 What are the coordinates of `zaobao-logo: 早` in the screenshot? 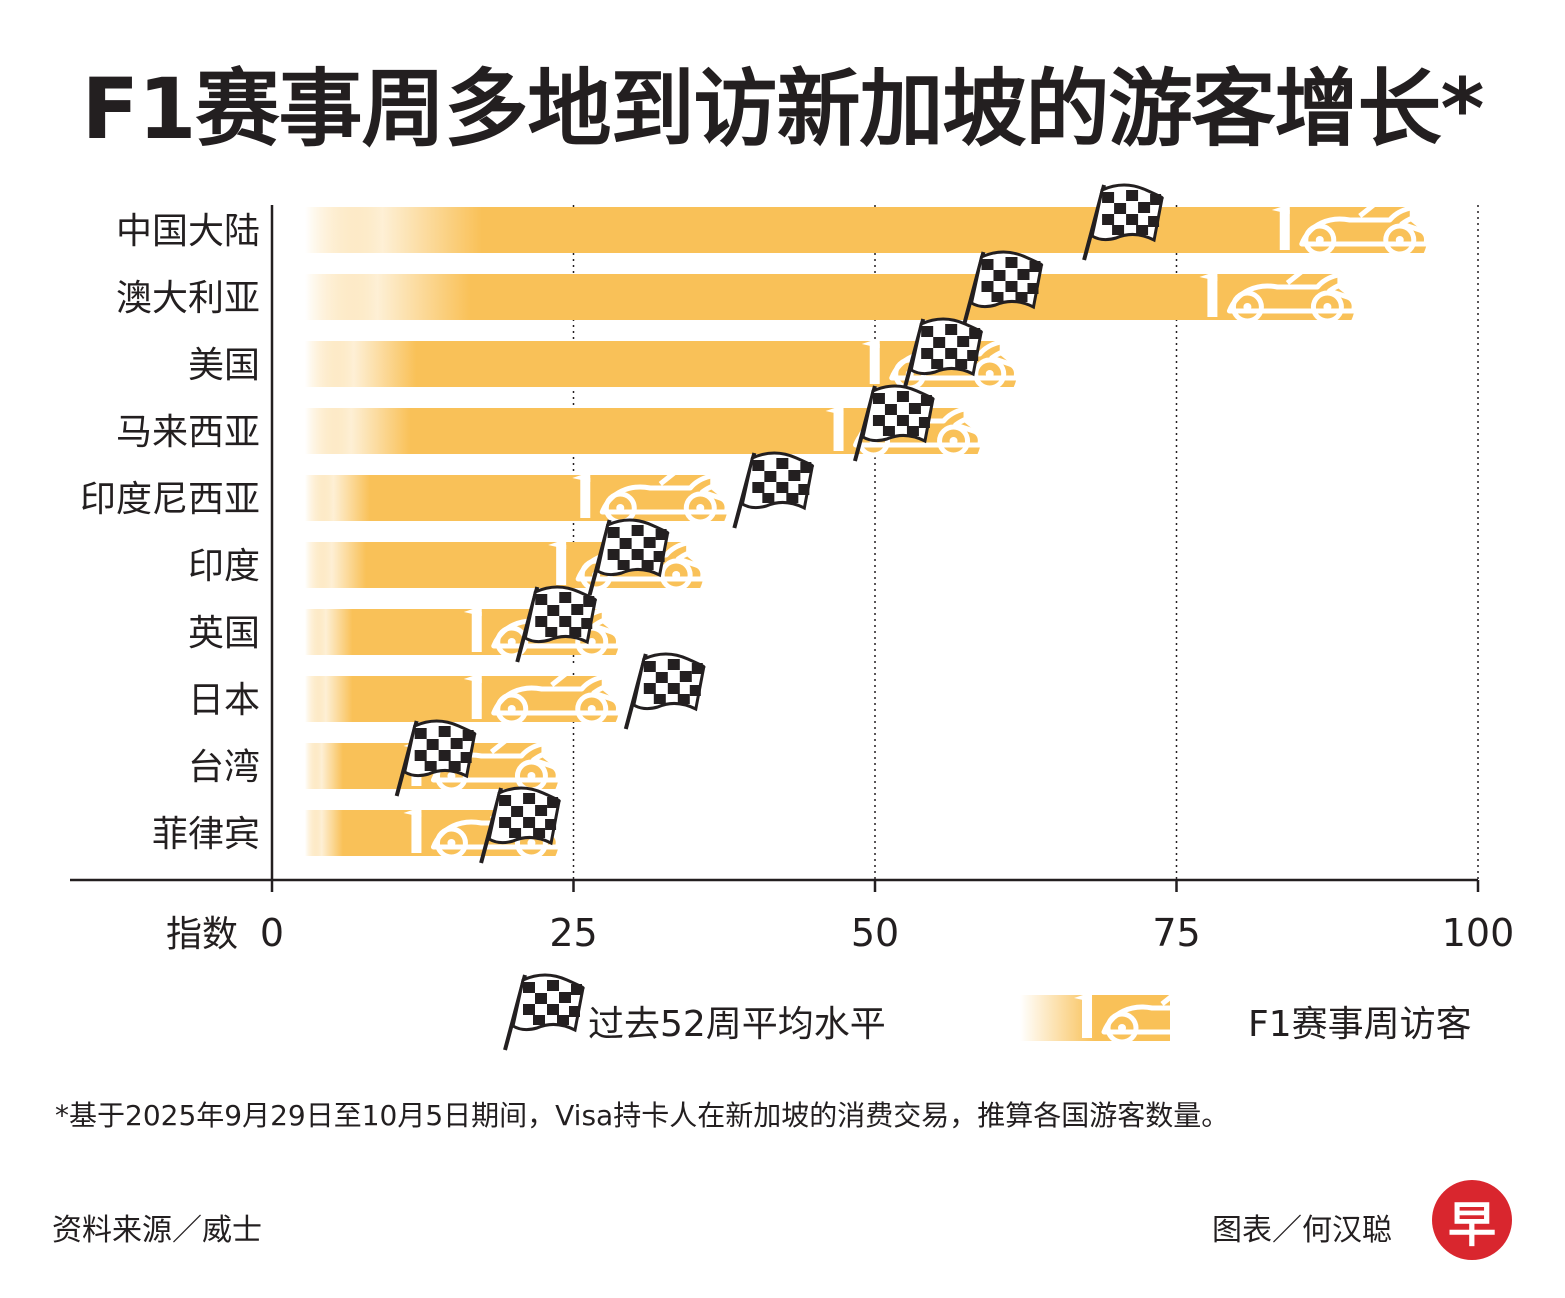 It's located at (1472, 1220).